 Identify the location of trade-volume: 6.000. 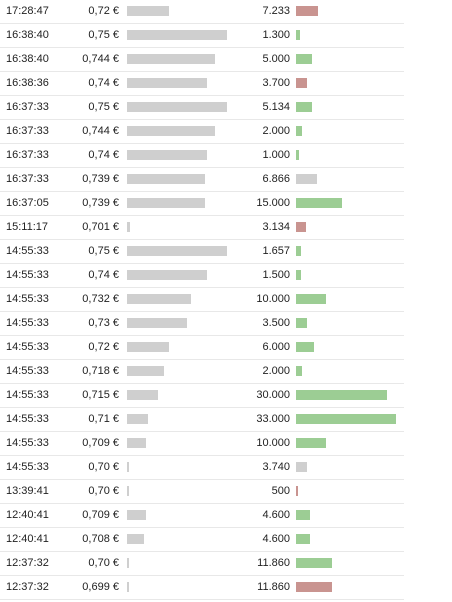
(276, 347).